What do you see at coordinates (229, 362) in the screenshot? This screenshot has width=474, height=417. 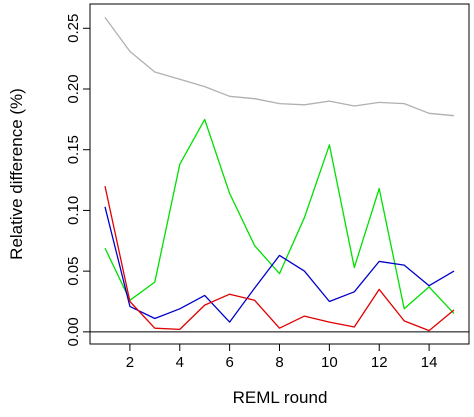 I see `x-tick-label: 6` at bounding box center [229, 362].